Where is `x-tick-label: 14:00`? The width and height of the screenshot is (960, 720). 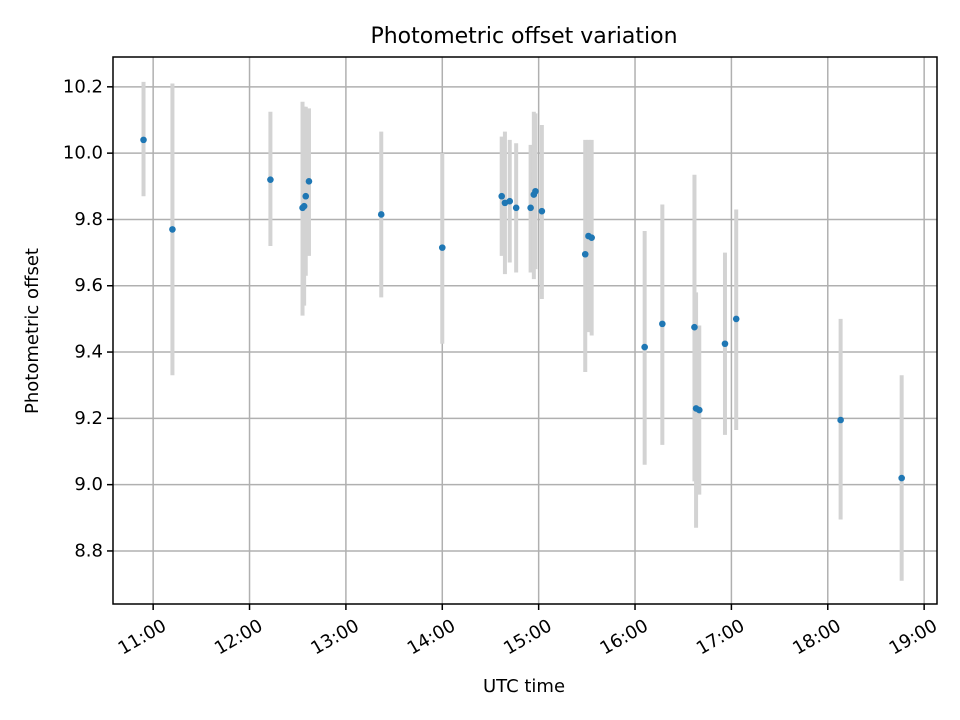 x-tick-label: 14:00 is located at coordinates (431, 637).